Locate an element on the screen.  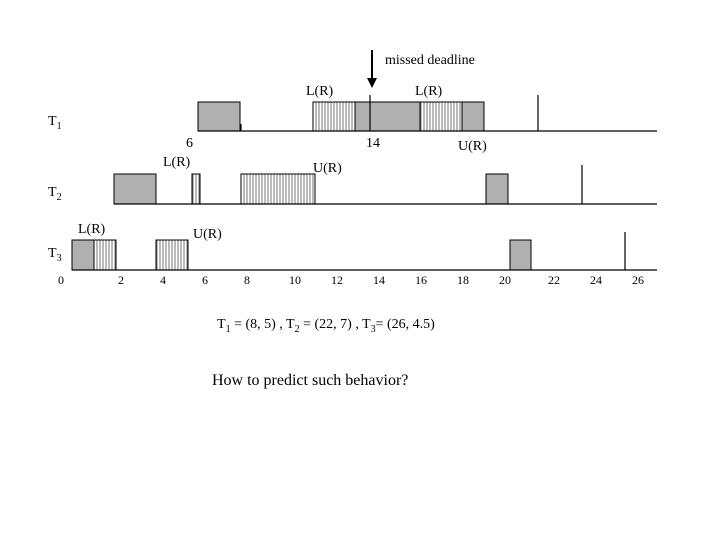
task-label: T2 is located at coordinates (55, 194).